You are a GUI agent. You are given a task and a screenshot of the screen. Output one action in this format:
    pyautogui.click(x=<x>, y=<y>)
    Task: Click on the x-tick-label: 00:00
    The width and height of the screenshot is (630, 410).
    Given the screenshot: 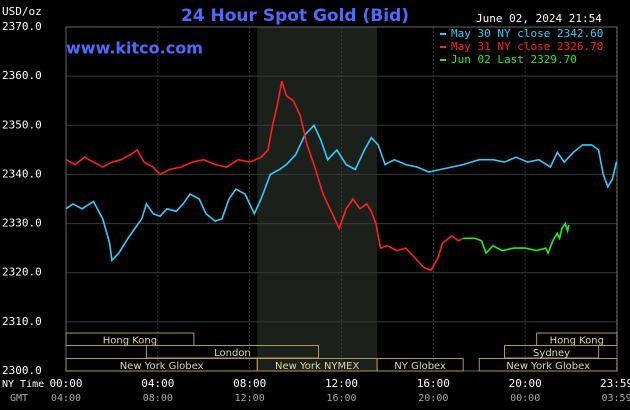 What is the action you would take?
    pyautogui.click(x=65, y=383)
    